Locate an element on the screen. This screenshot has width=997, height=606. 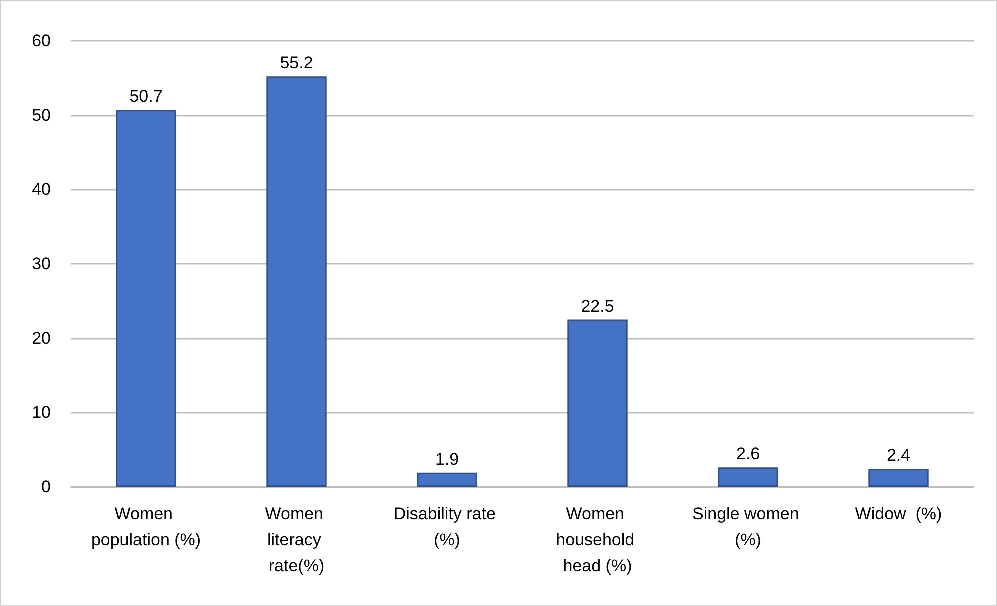
y-tick-label: 0 is located at coordinates (46, 487).